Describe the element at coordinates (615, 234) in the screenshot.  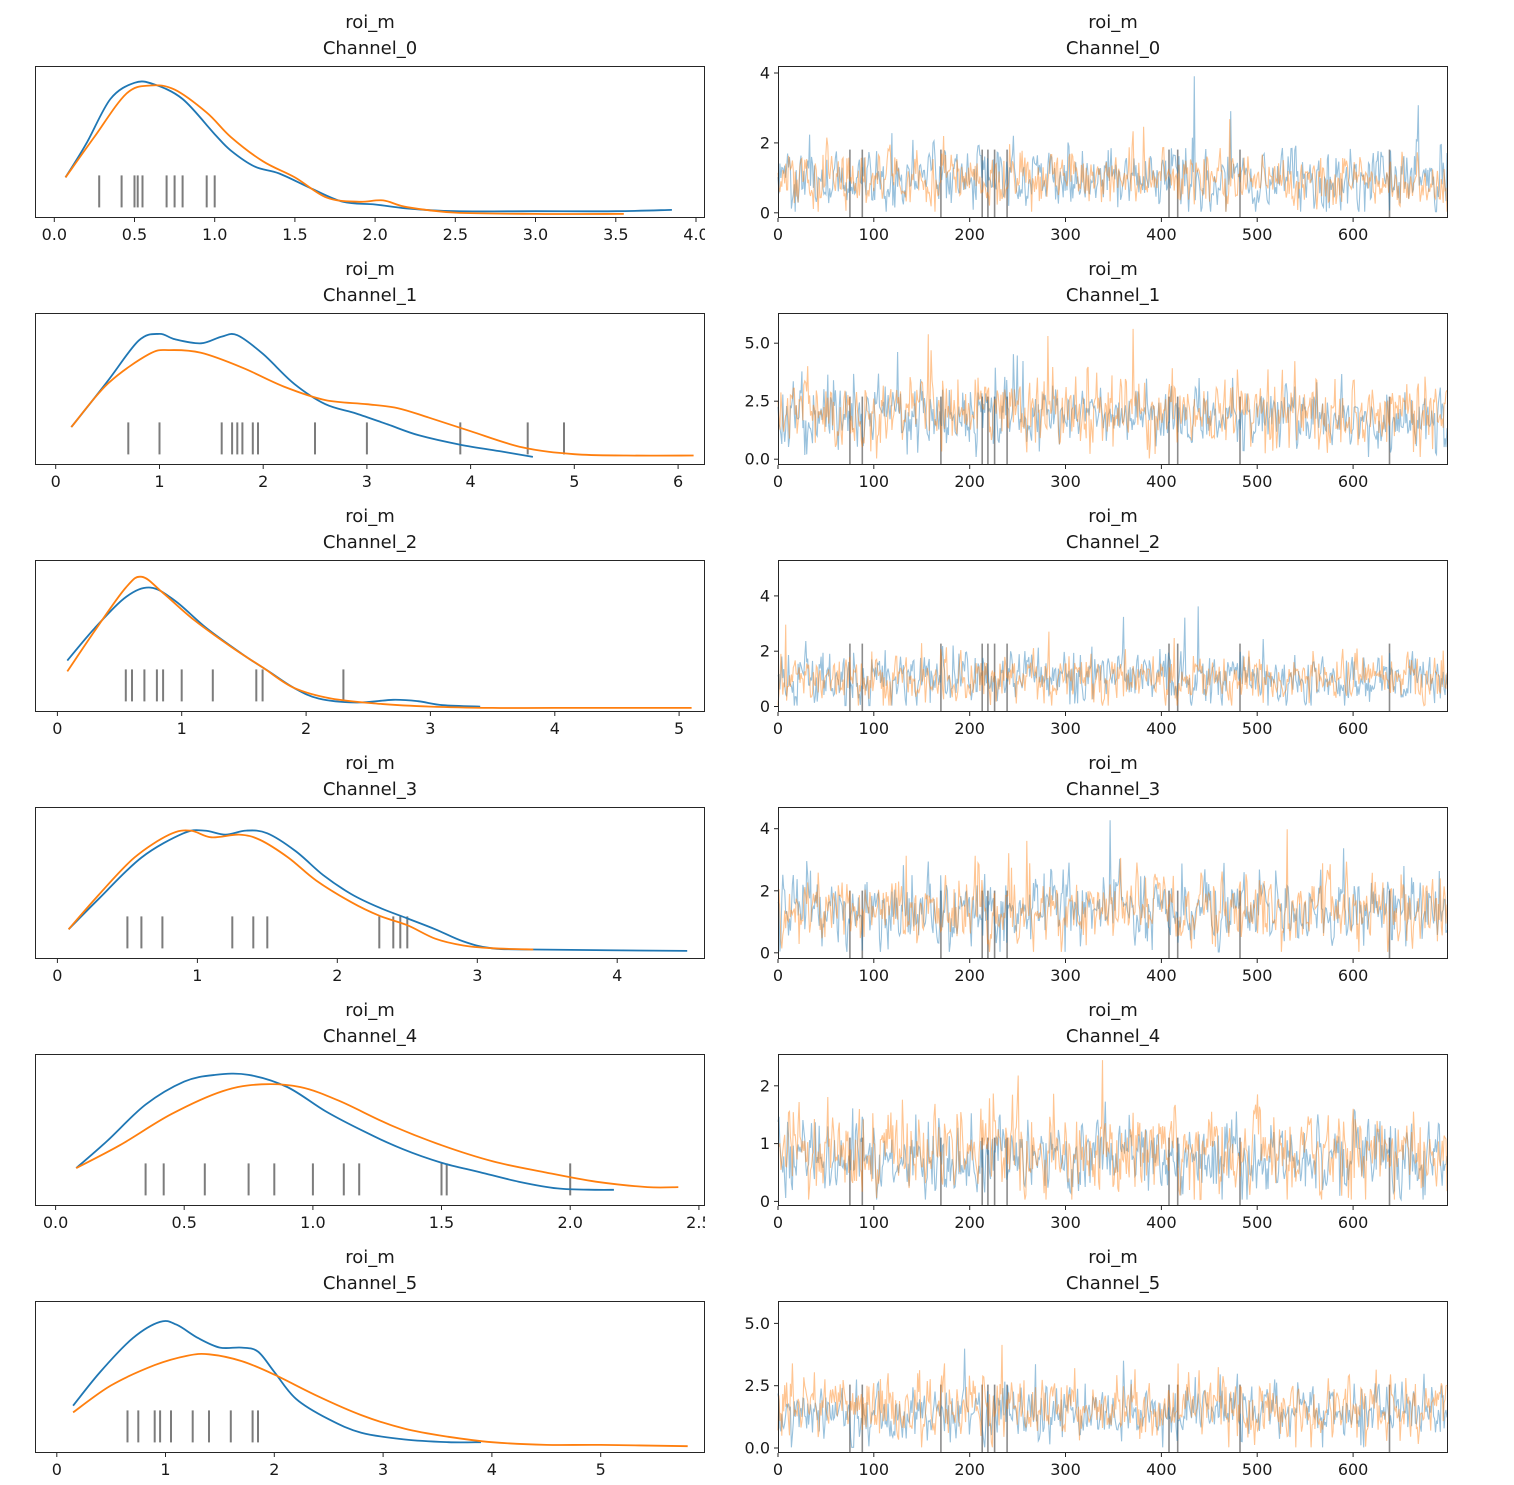
I see `svg-text: 3.5` at that location.